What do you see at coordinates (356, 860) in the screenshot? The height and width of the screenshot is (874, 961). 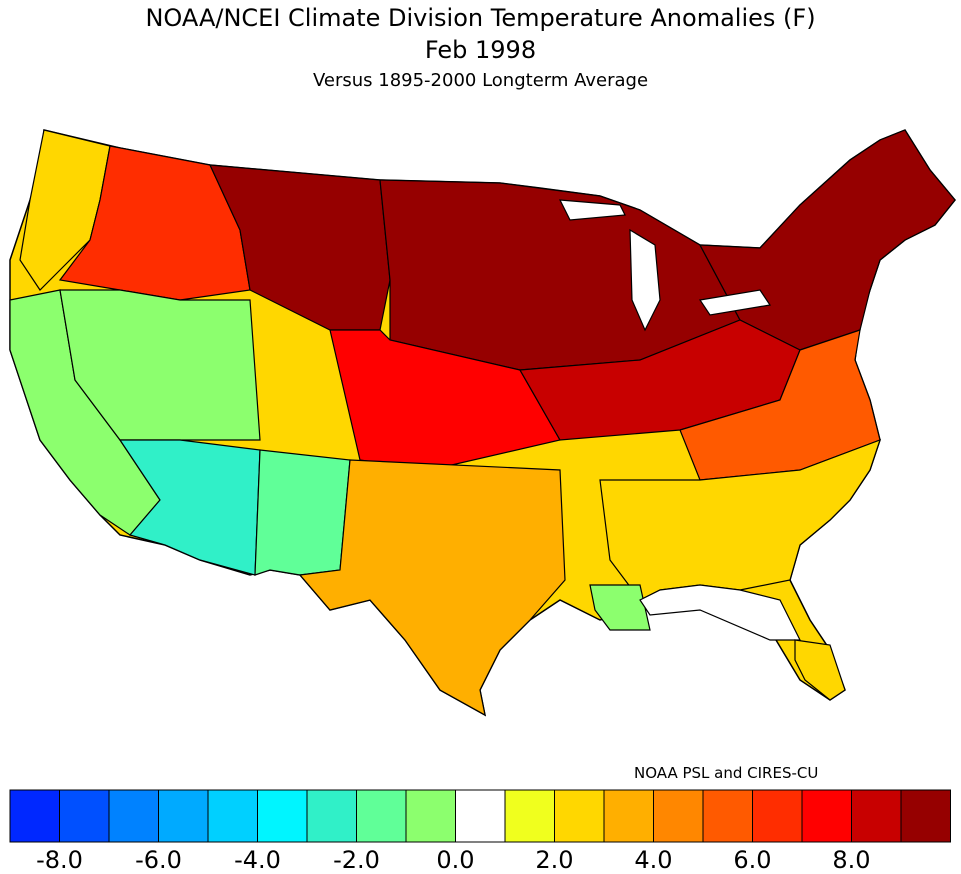 I see `legend-tick-label: -2.0` at bounding box center [356, 860].